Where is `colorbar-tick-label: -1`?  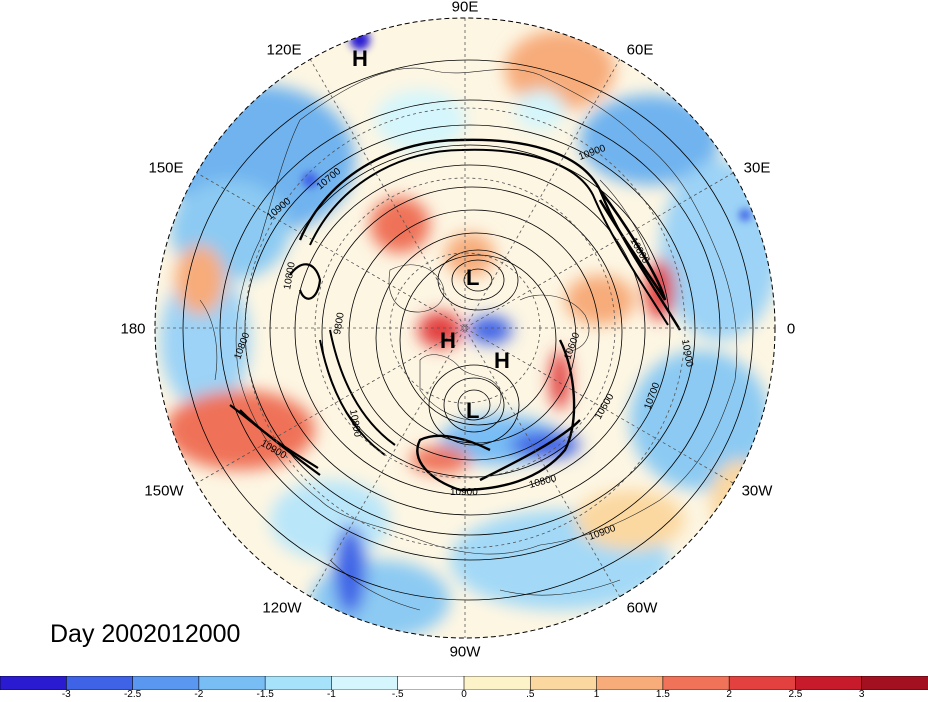 colorbar-tick-label: -1 is located at coordinates (331, 694).